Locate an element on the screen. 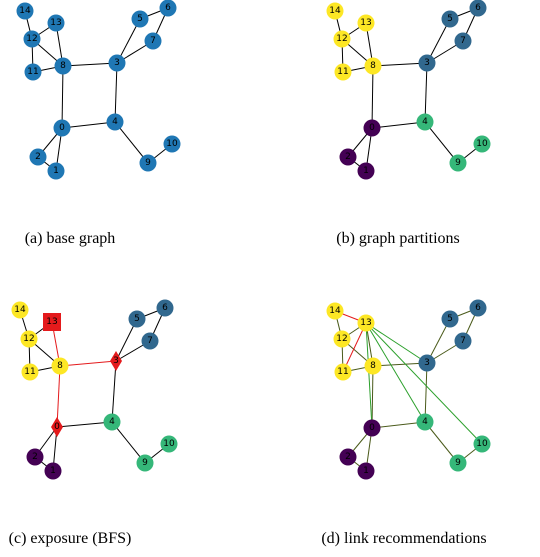  node-seed is located at coordinates (52, 322).